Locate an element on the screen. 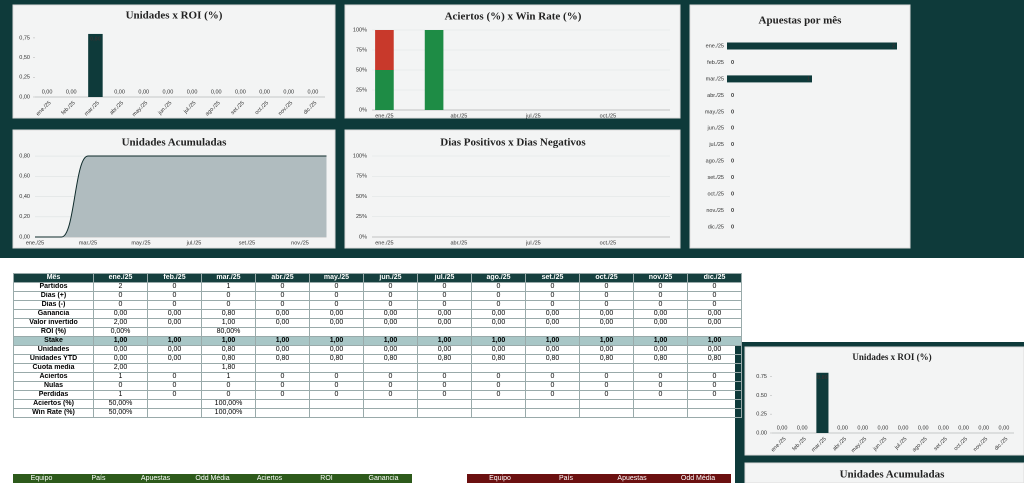  table-row: Aciertos (%) 50,00% 100,00% is located at coordinates (377, 404).